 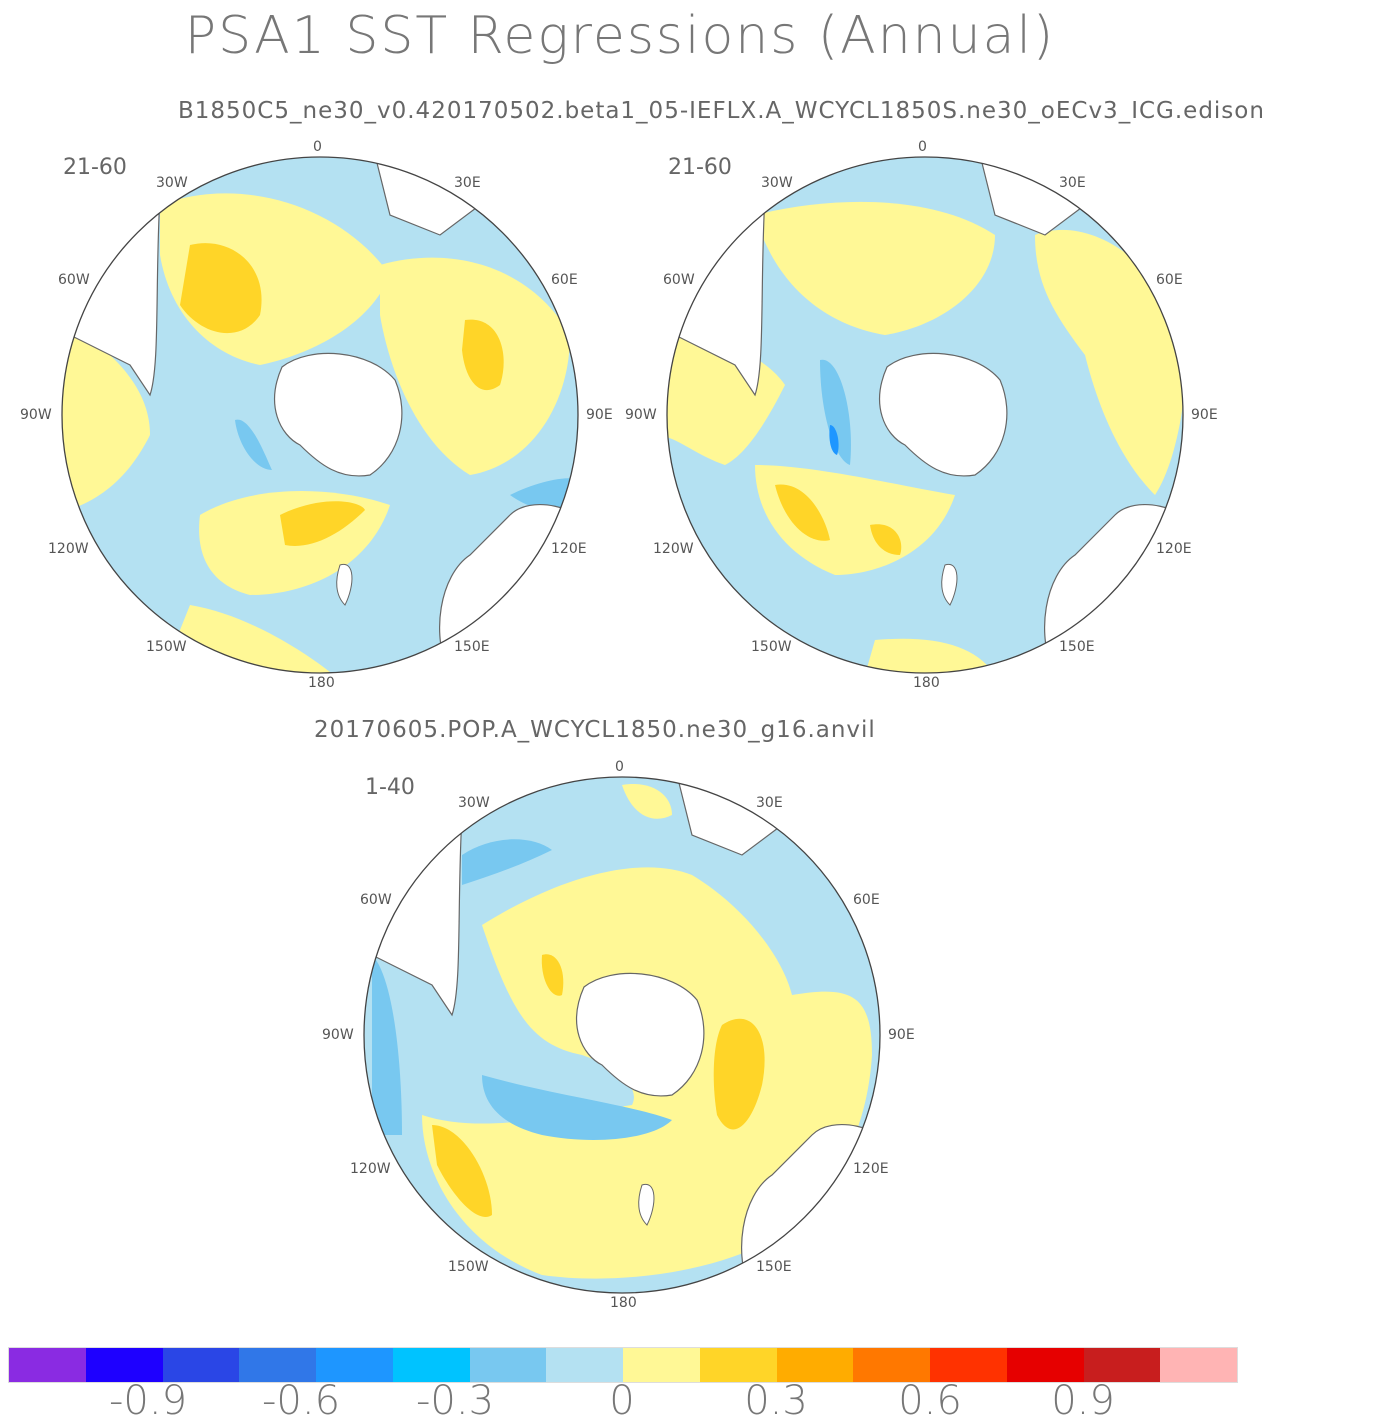 I want to click on panel-years: 1-40, so click(x=390, y=787).